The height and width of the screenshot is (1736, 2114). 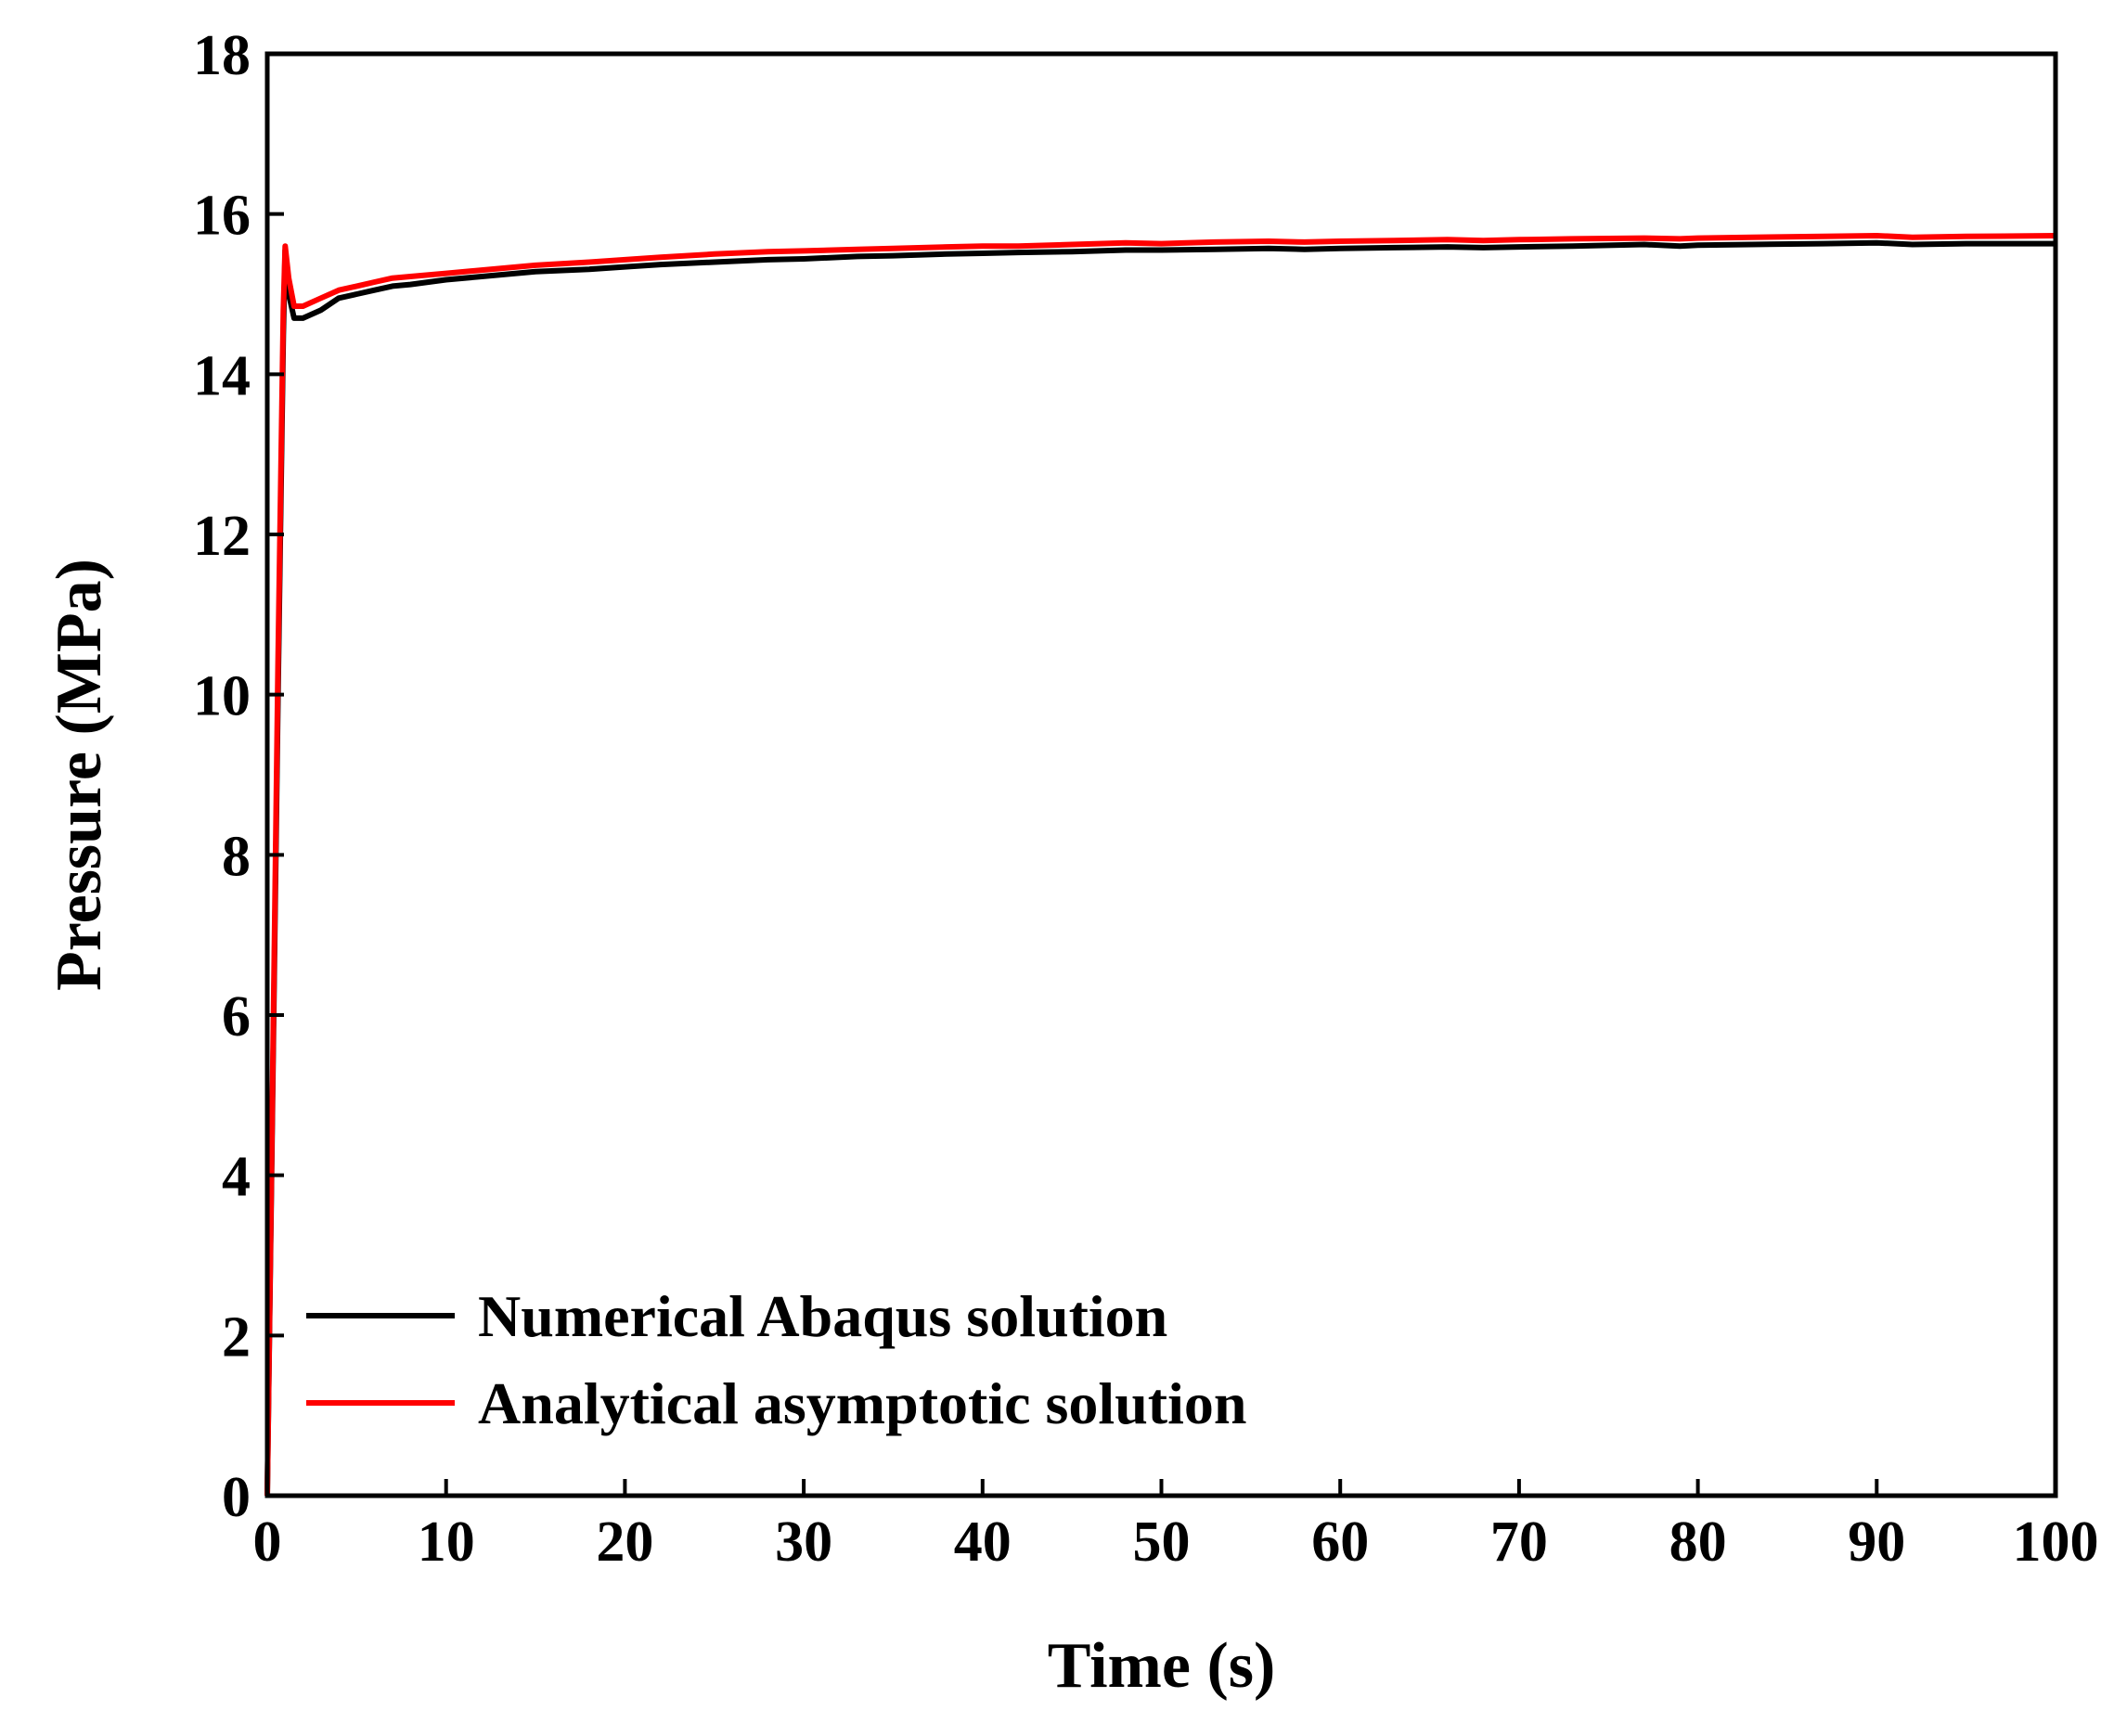 I want to click on y-tick-label: 14, so click(x=222, y=375).